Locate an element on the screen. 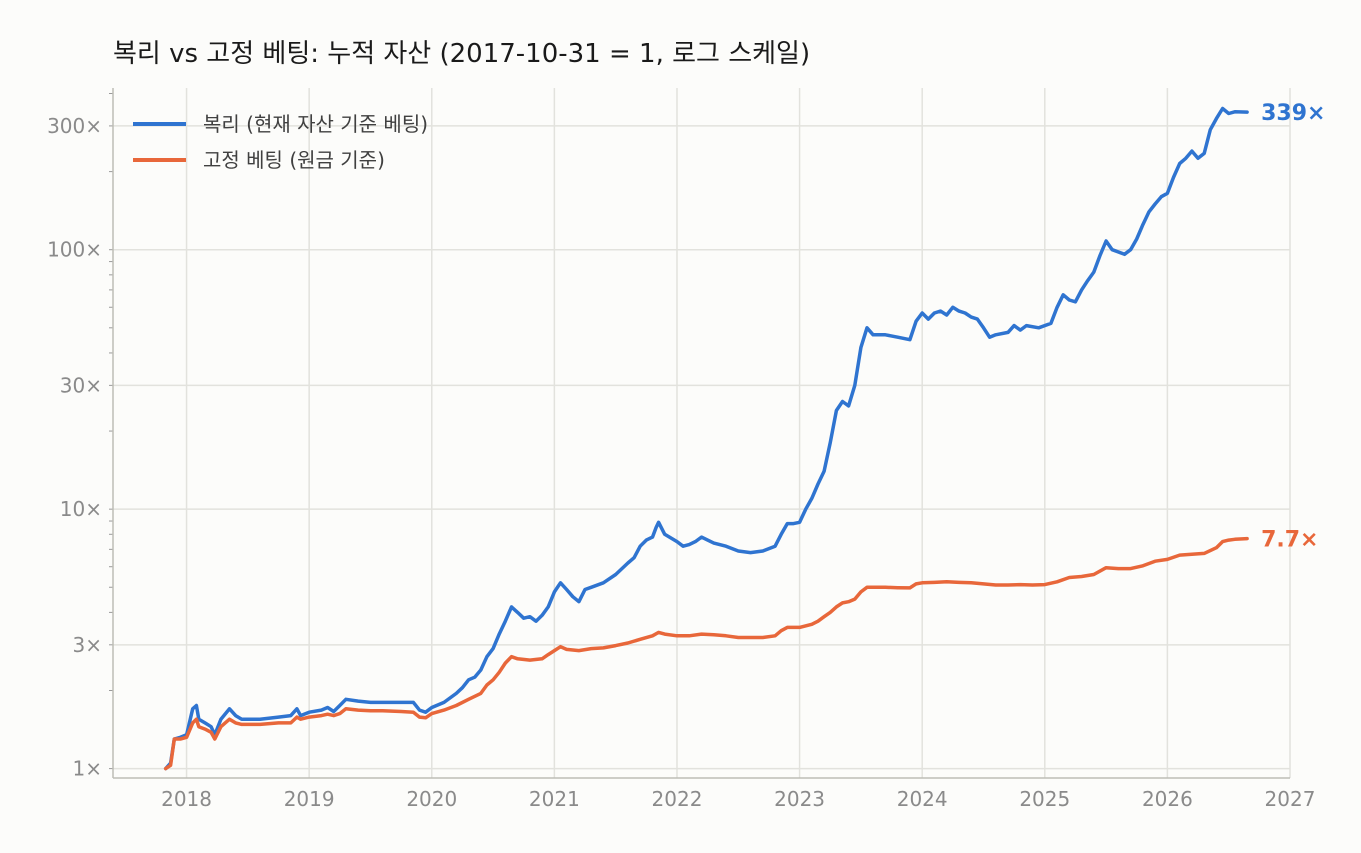  x-tick-label: 2022 is located at coordinates (677, 799).